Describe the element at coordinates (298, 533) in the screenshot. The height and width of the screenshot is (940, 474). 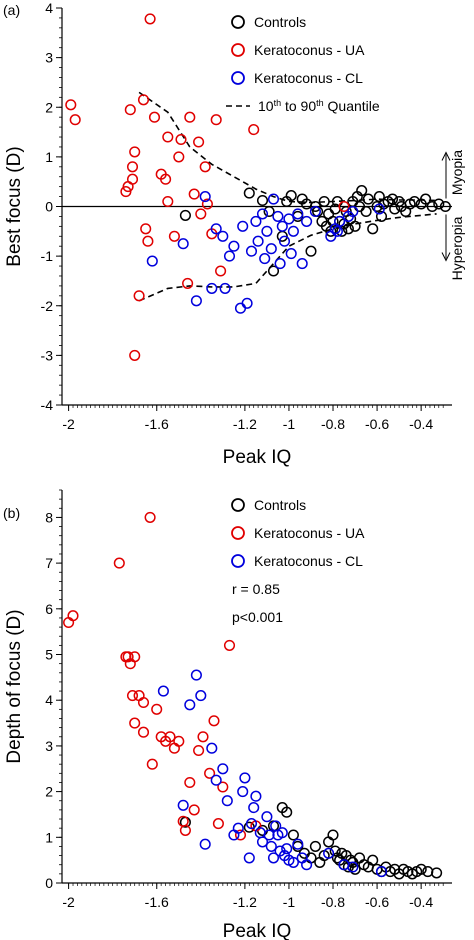
I see `legend: Controls Keratoconus - UA Keratoconus - CL` at that location.